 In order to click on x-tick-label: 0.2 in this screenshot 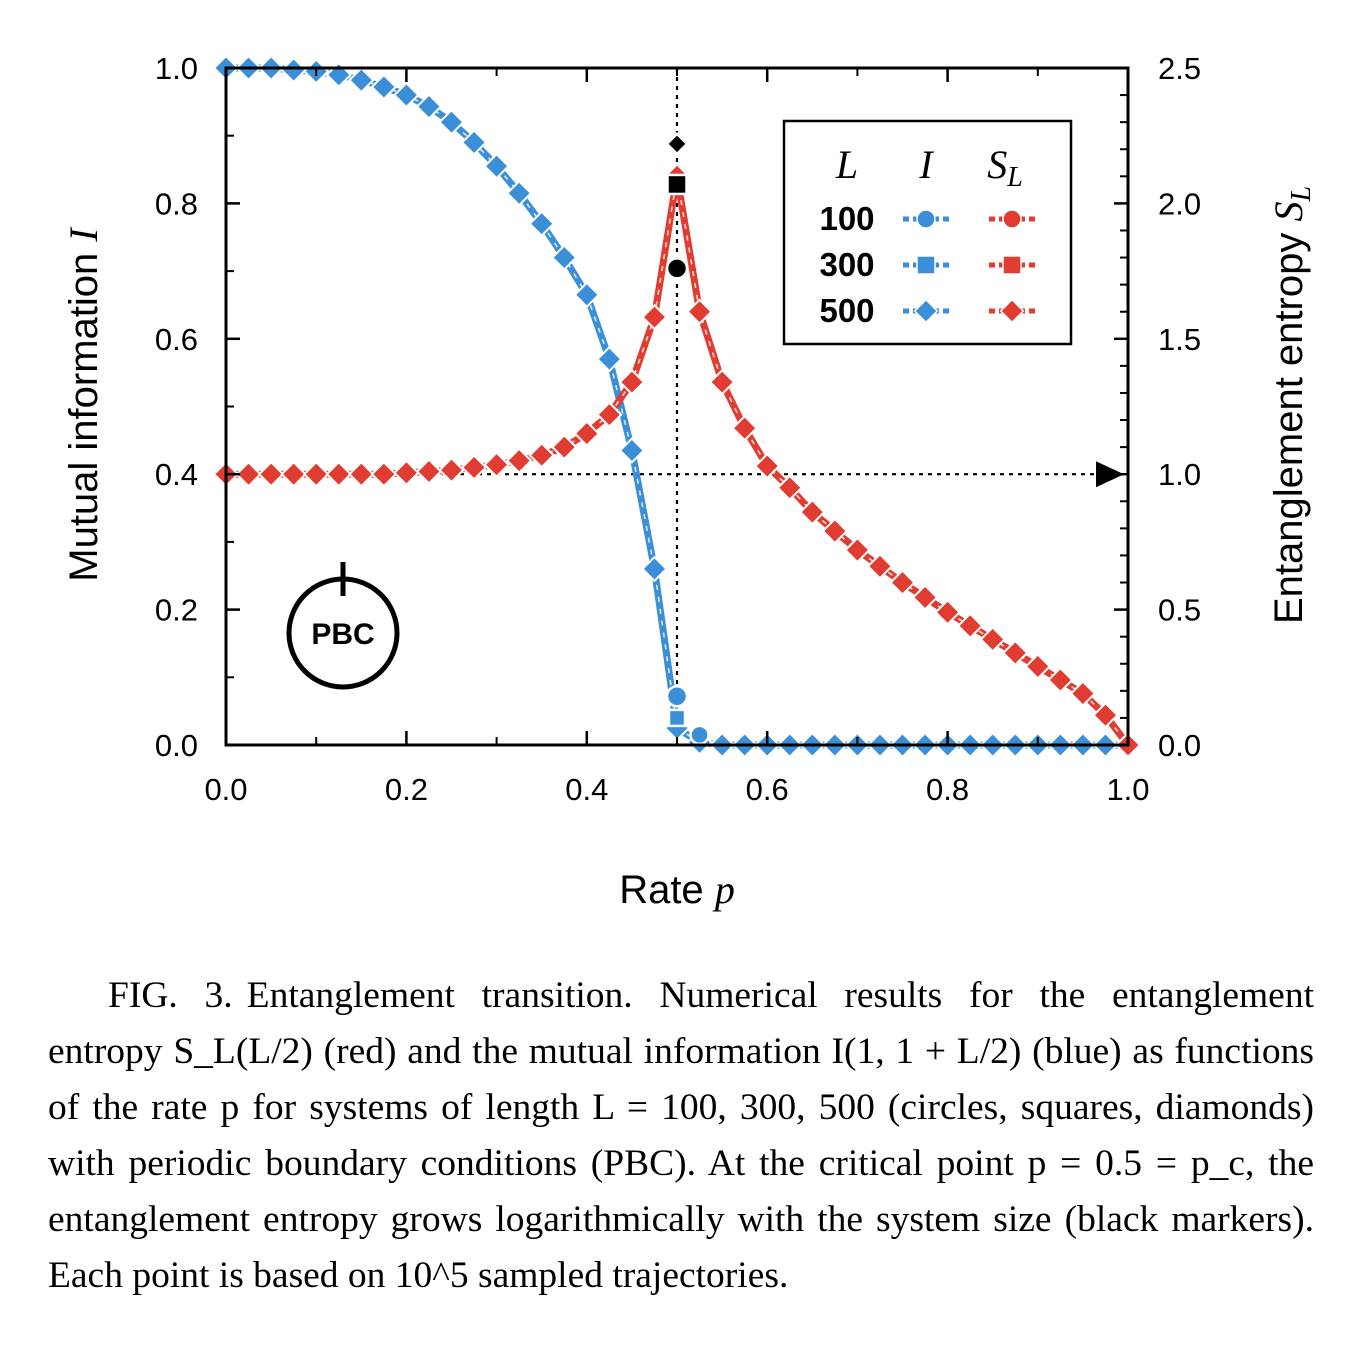, I will do `click(406, 789)`.